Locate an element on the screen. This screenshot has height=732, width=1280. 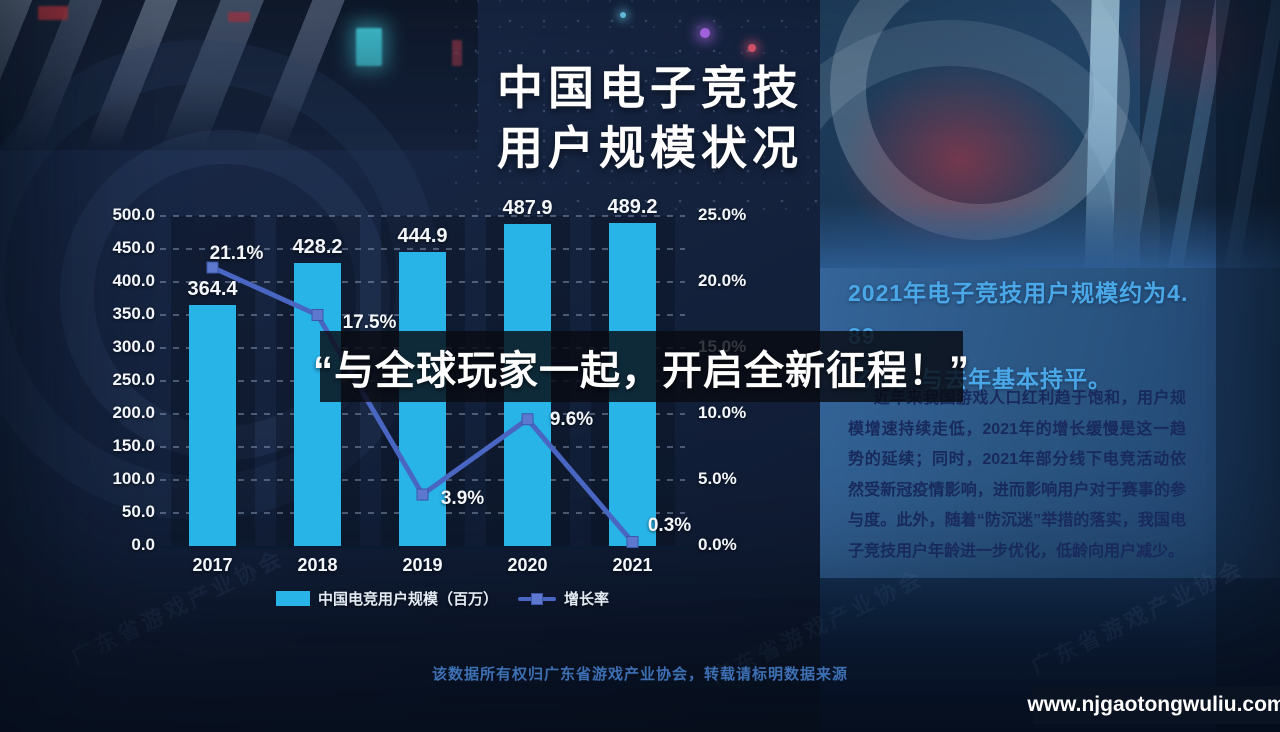
growth-value-label: 9.6% is located at coordinates (571, 420).